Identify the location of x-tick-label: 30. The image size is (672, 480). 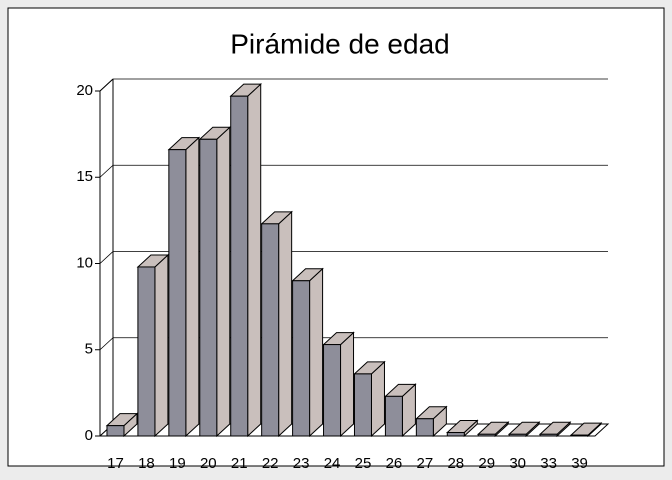
(517, 463).